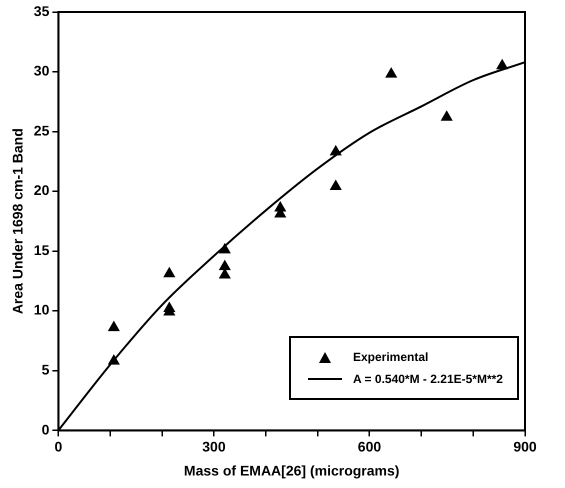  I want to click on y-tick-label: 15, so click(42, 250).